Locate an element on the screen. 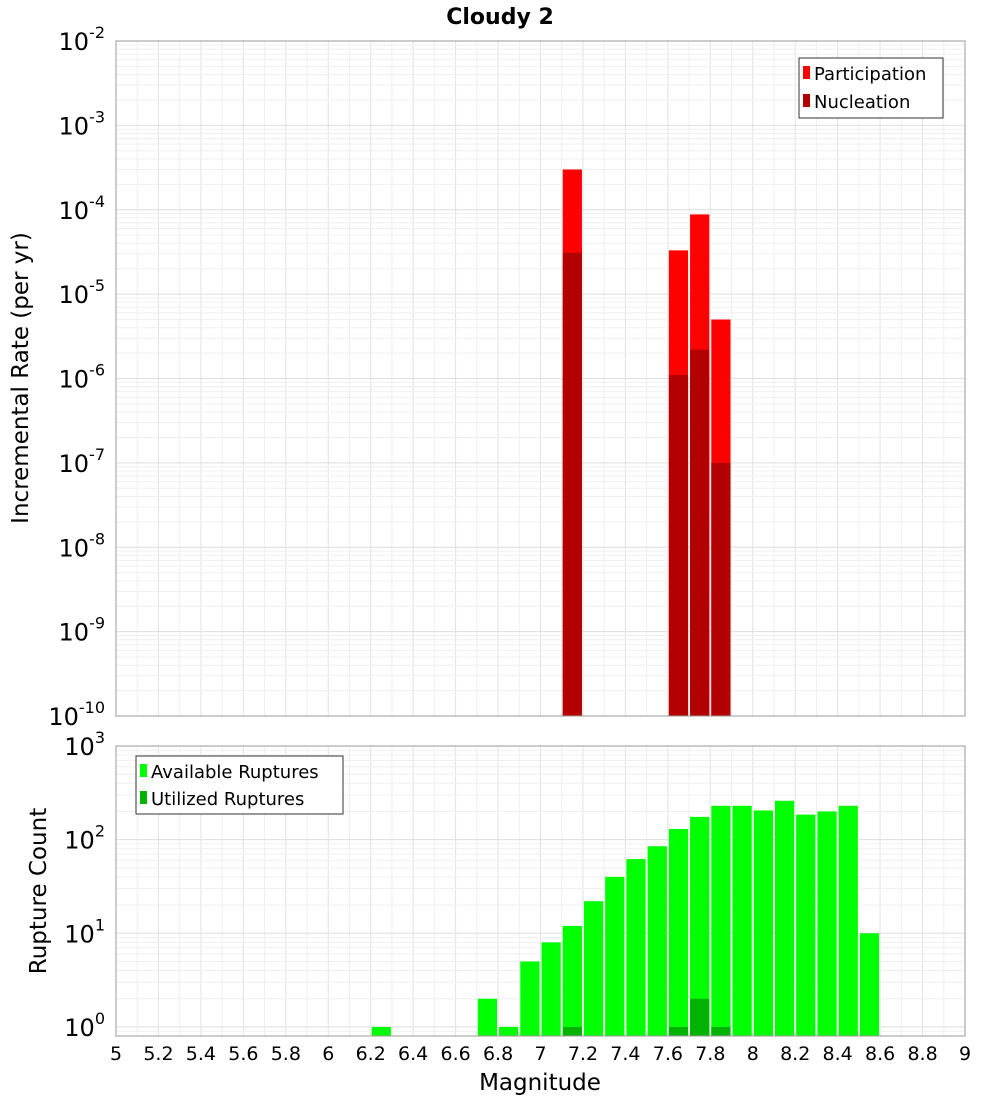 The image size is (1000, 1100). count-y-tick-labels: 10³ 10² 10¹ 10⁰ is located at coordinates (84, 885).